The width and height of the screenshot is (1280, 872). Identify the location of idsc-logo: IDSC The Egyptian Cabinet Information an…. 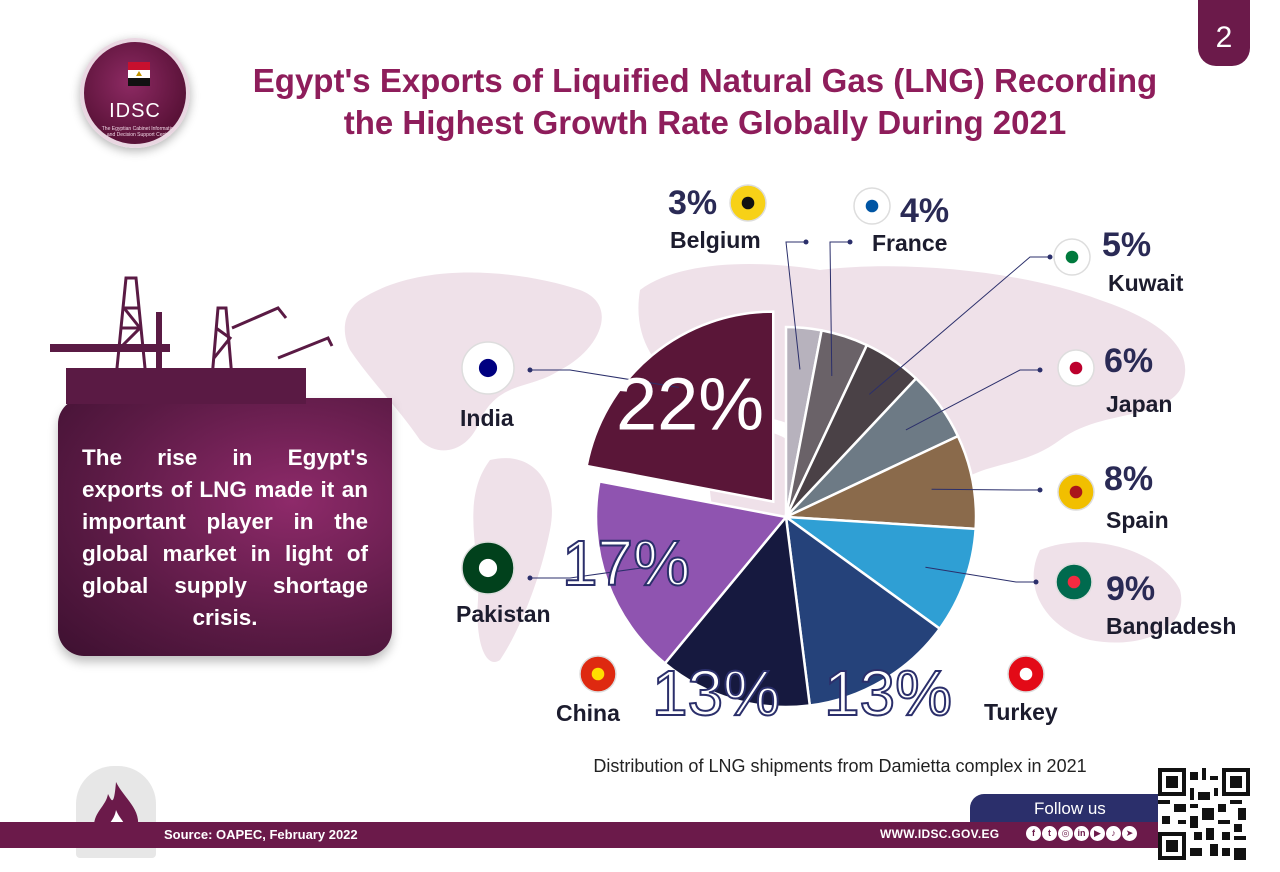
(135, 93).